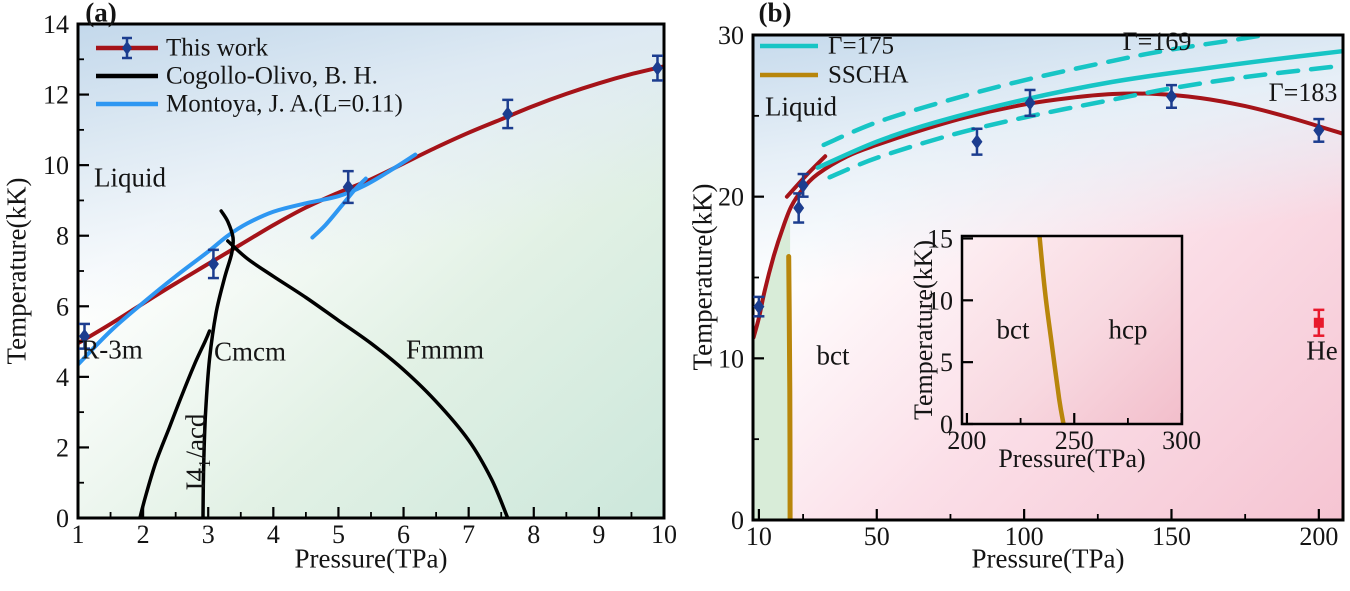 This screenshot has height=591, width=1350. What do you see at coordinates (1171, 536) in the screenshot?
I see `panel-b-xtick-label: 150` at bounding box center [1171, 536].